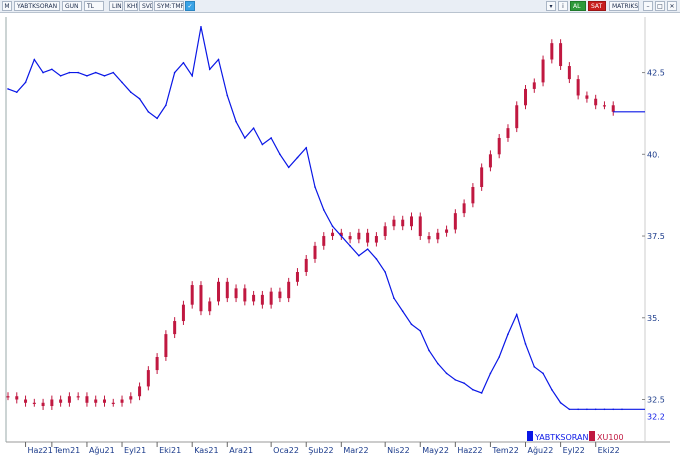 The image size is (680, 464). I want to click on legend: YABTKSORAN XU100, so click(575, 436).